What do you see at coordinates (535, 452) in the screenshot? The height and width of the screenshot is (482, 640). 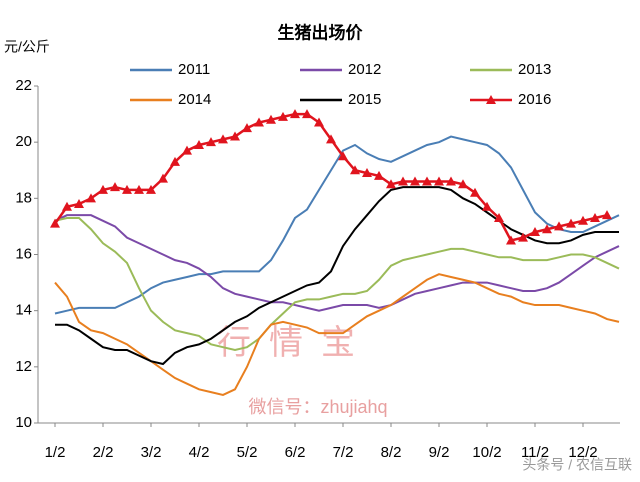 I see `x-tick-label: 11/2` at bounding box center [535, 452].